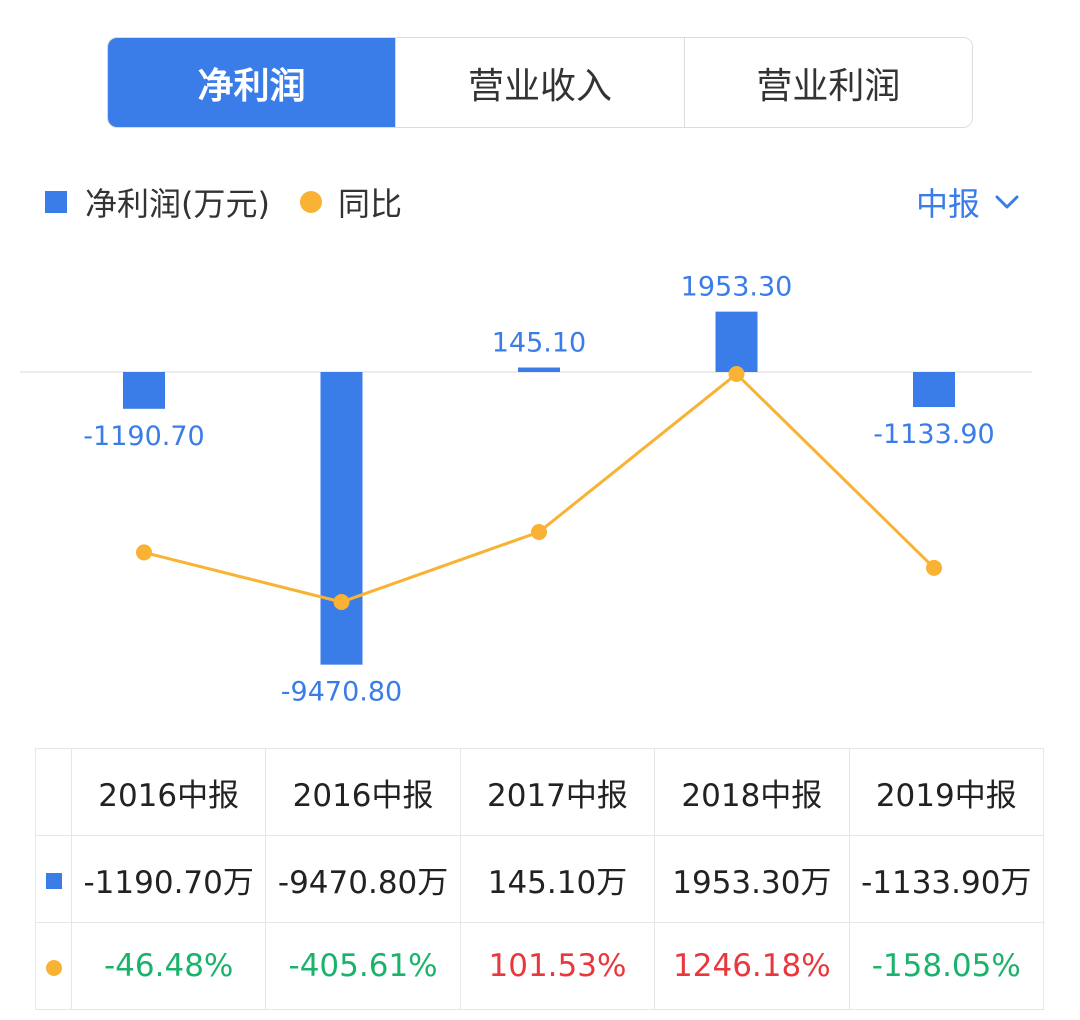 This screenshot has height=1020, width=1080. I want to click on period-selector: 中报, so click(968, 202).